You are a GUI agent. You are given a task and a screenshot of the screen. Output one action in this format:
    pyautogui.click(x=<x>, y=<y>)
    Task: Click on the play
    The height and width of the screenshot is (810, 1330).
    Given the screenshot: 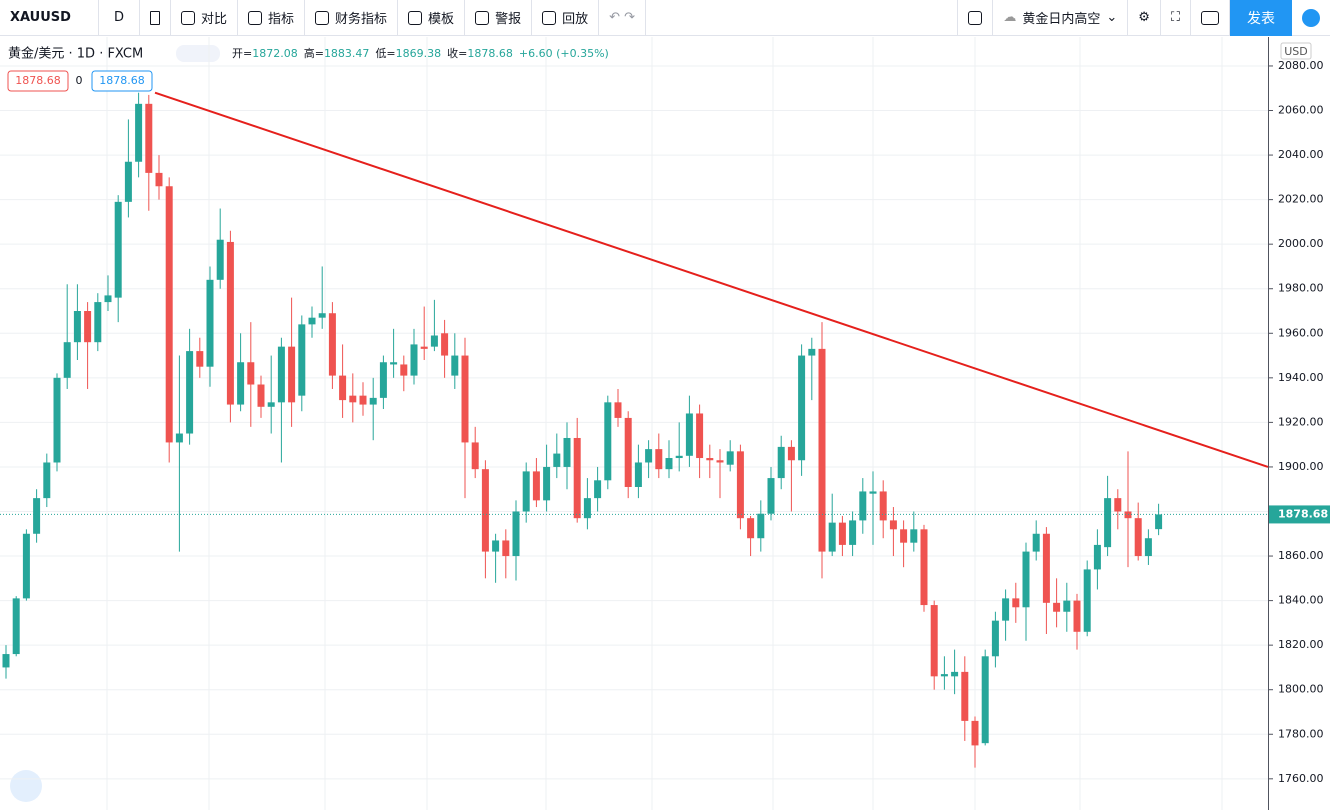 What is the action you would take?
    pyautogui.click(x=1311, y=18)
    